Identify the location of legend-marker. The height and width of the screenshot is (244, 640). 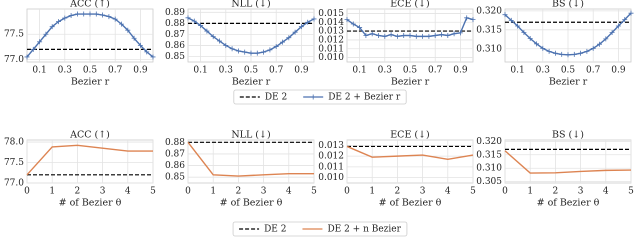
(313, 97).